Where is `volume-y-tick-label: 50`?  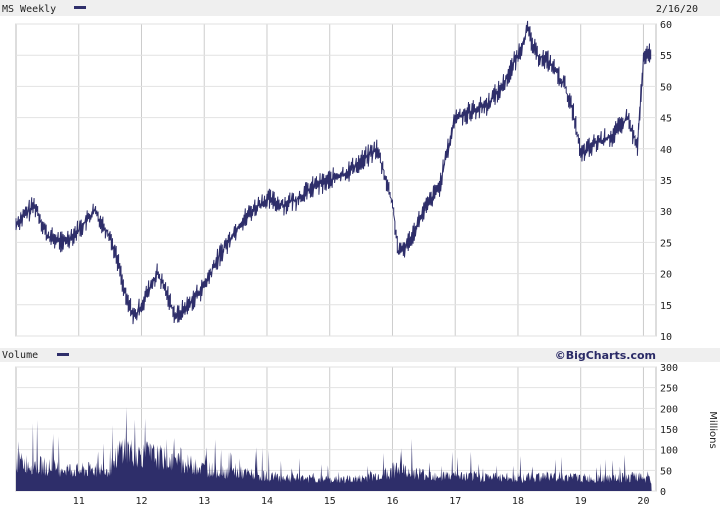
volume-y-tick-label: 50 is located at coordinates (666, 471).